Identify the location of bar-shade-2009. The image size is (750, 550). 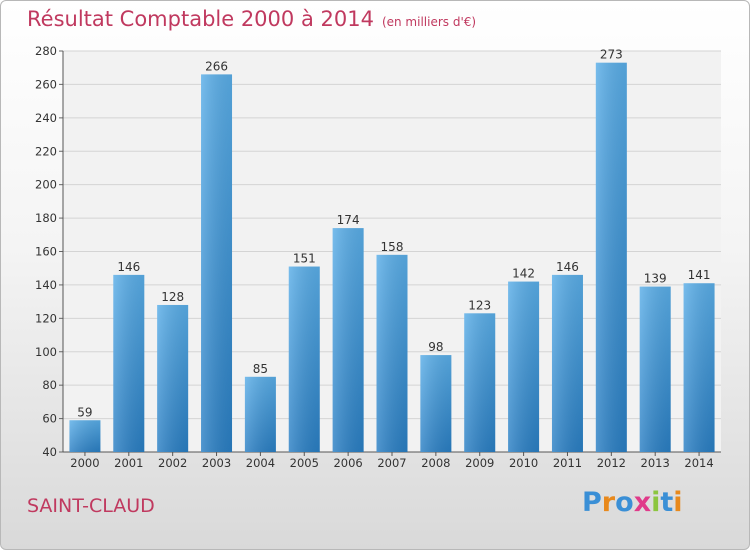
(480, 382).